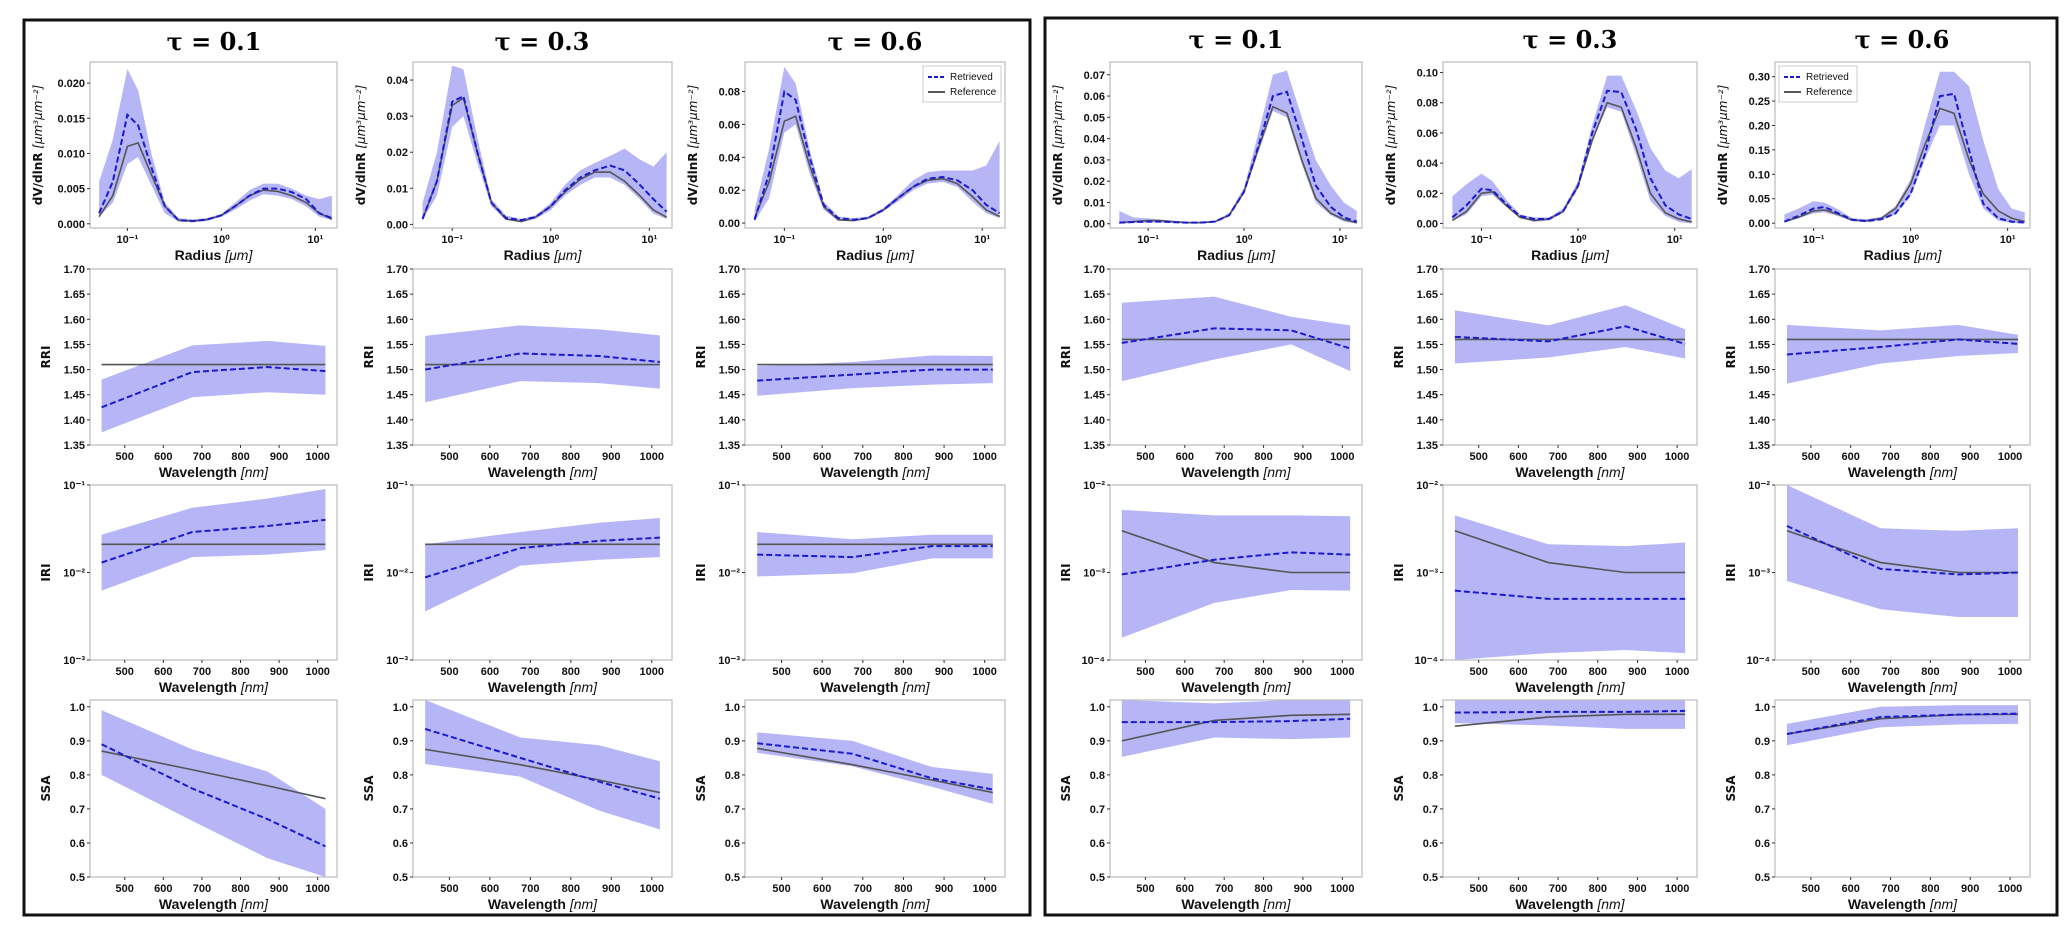 Image resolution: width=2067 pixels, height=936 pixels. I want to click on y-tick-label: 1.70, so click(729, 270).